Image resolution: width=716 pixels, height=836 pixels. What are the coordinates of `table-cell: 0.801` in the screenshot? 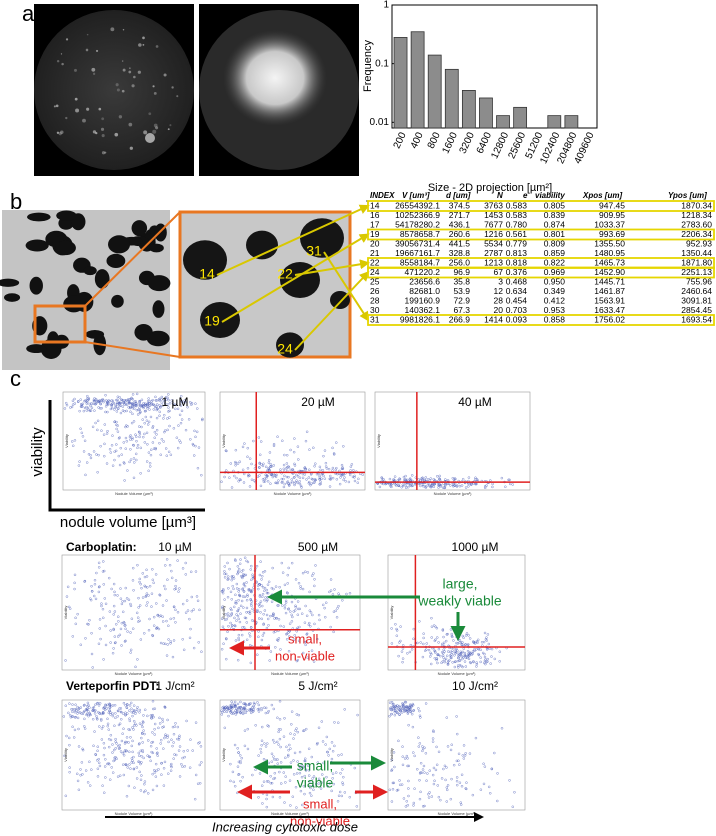 It's located at (555, 234).